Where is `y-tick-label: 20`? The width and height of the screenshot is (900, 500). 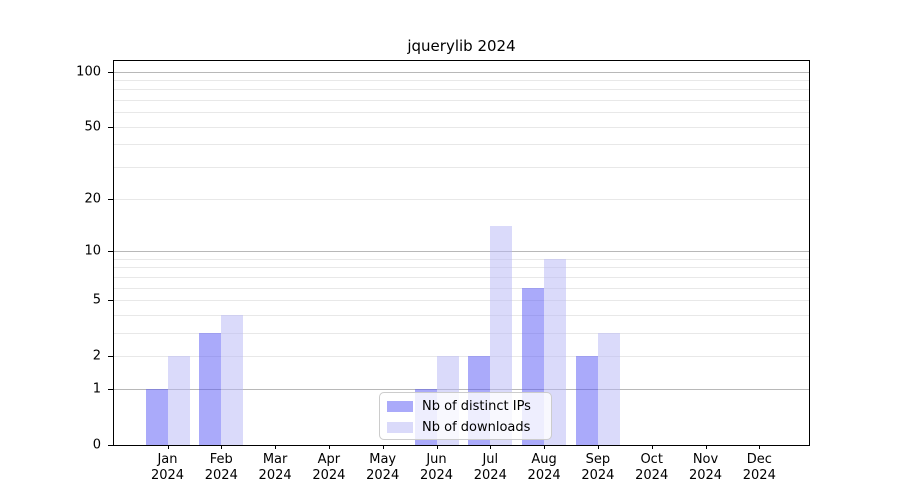
y-tick-label: 20 is located at coordinates (92, 199).